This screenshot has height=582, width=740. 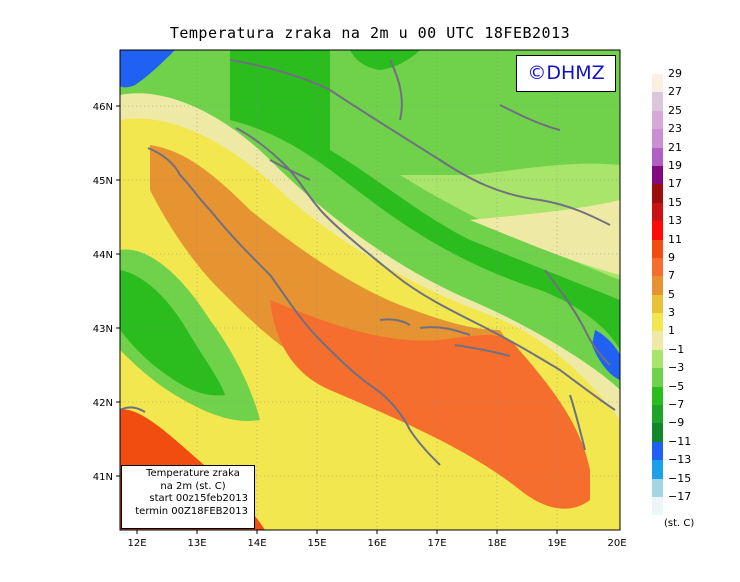 What do you see at coordinates (671, 257) in the screenshot?
I see `legend-label: 9` at bounding box center [671, 257].